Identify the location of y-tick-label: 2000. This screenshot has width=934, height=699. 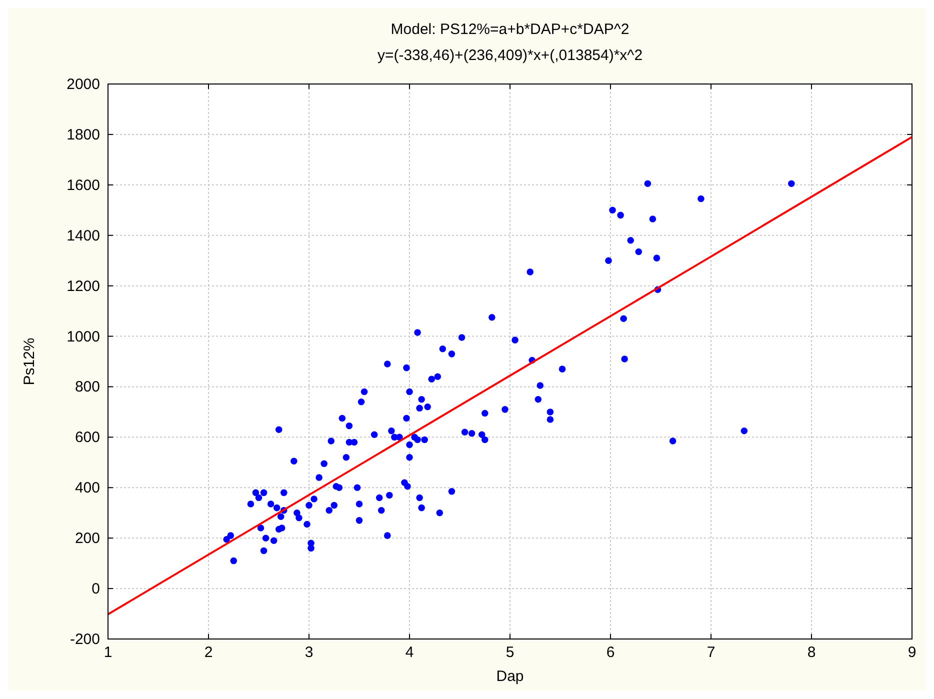
(83, 84).